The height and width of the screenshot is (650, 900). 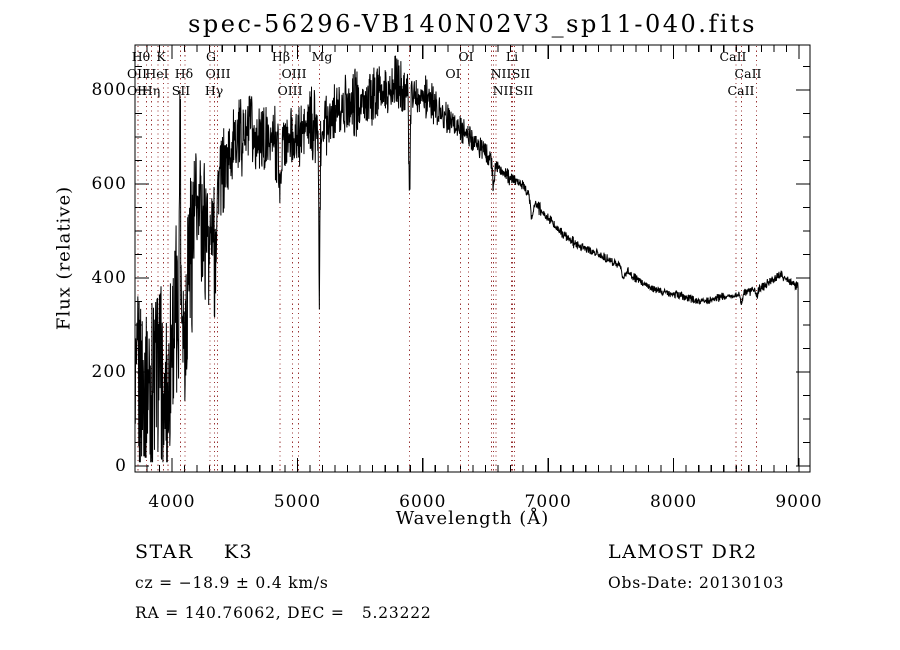 What do you see at coordinates (512, 56) in the screenshot?
I see `spectral-line-label: Li` at bounding box center [512, 56].